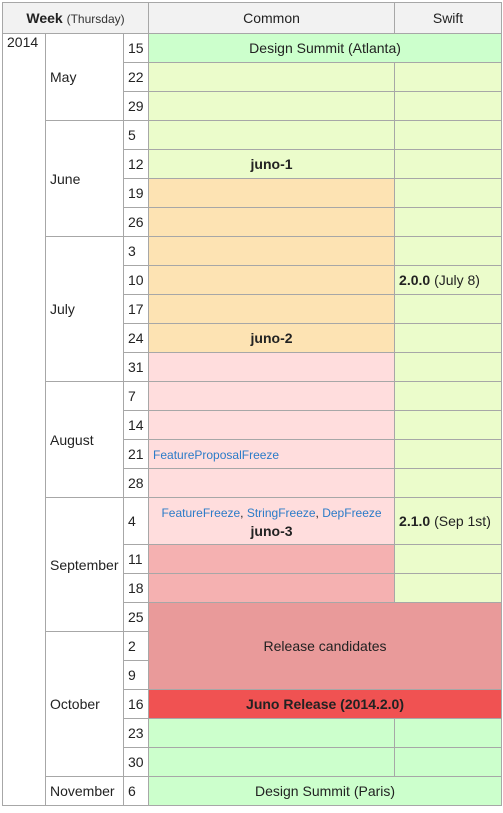  Describe the element at coordinates (415, 521) in the screenshot. I see `swift-version: 2.1.0` at that location.